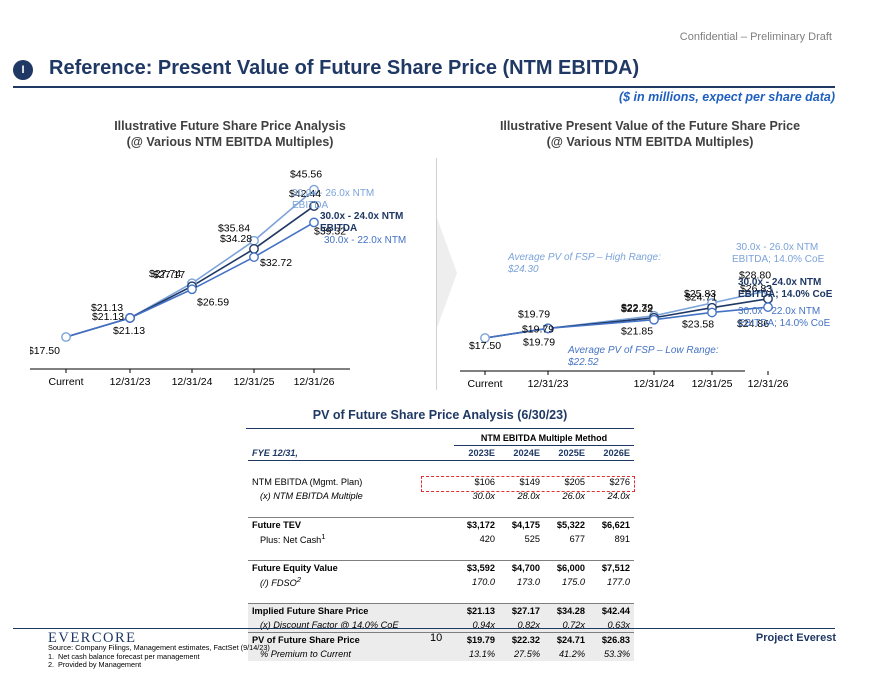 The height and width of the screenshot is (680, 880). What do you see at coordinates (351, 582) in the screenshot?
I see `row-label: (/) FDSO2` at bounding box center [351, 582].